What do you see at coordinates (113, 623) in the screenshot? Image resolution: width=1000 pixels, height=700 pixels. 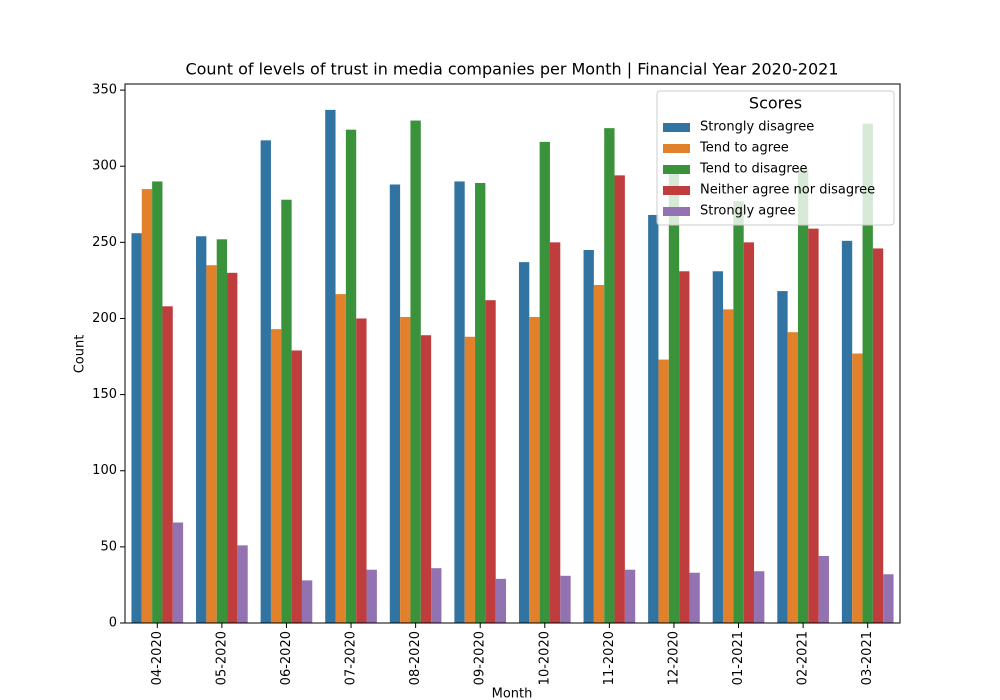 I see `y-tick-label: 0` at bounding box center [113, 623].